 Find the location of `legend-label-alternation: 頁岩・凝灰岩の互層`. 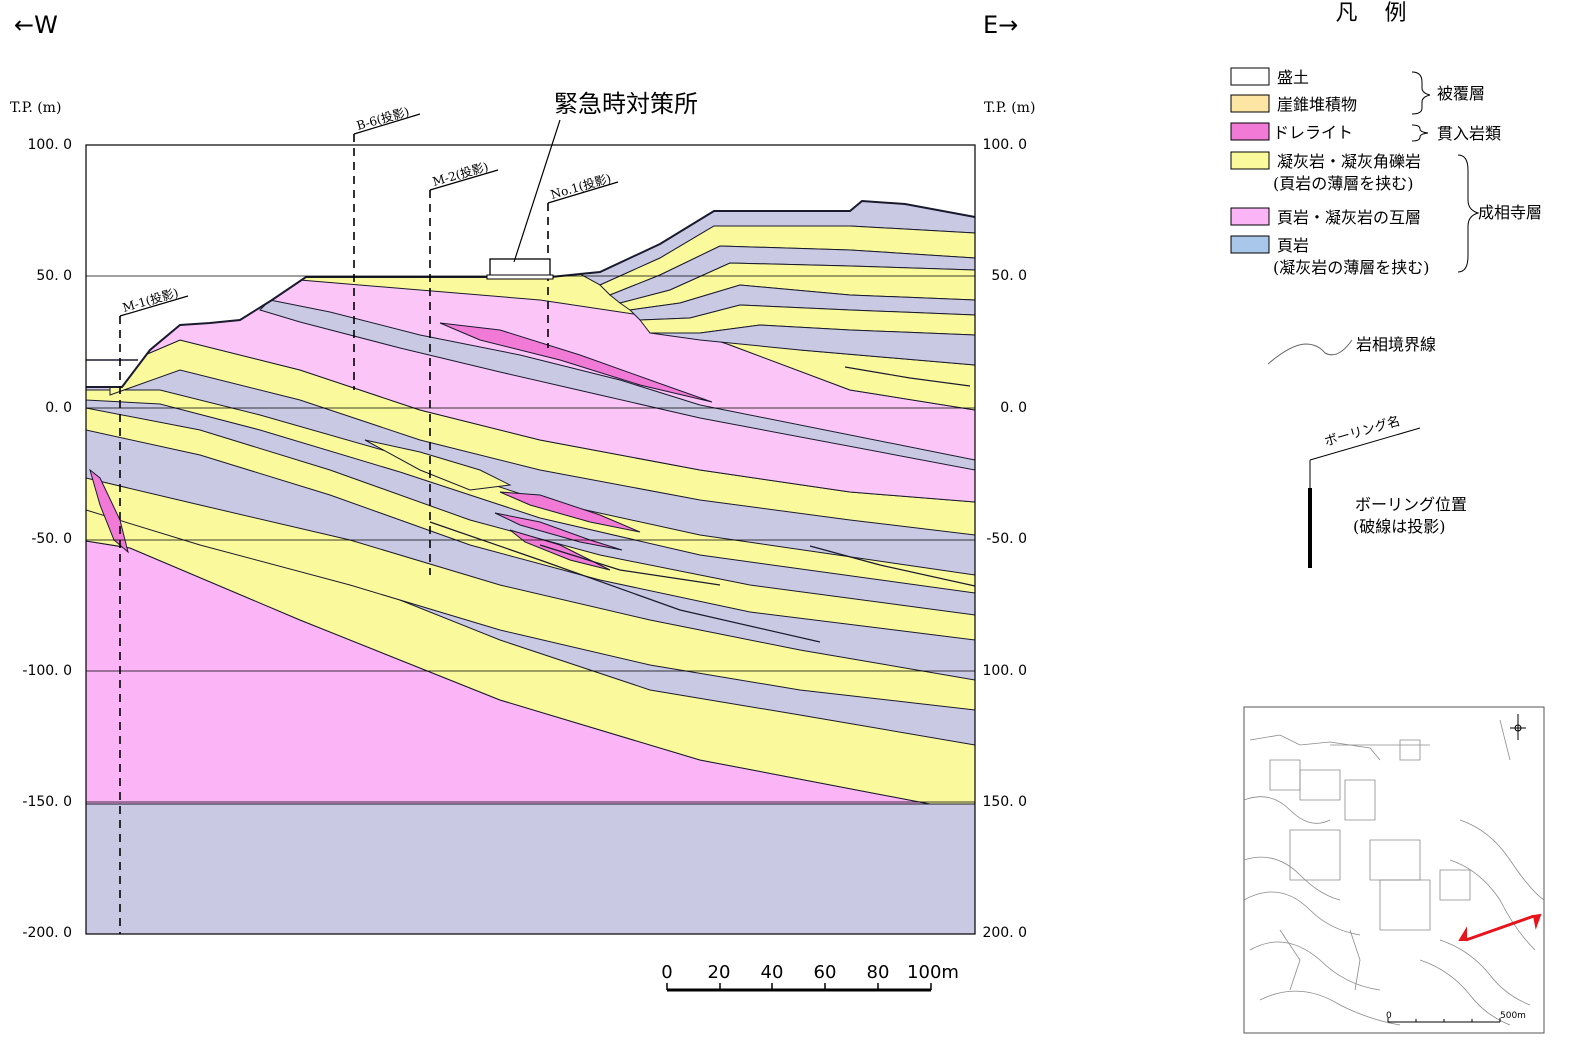

legend-label-alternation: 頁岩・凝灰岩の互層 is located at coordinates (1349, 217).